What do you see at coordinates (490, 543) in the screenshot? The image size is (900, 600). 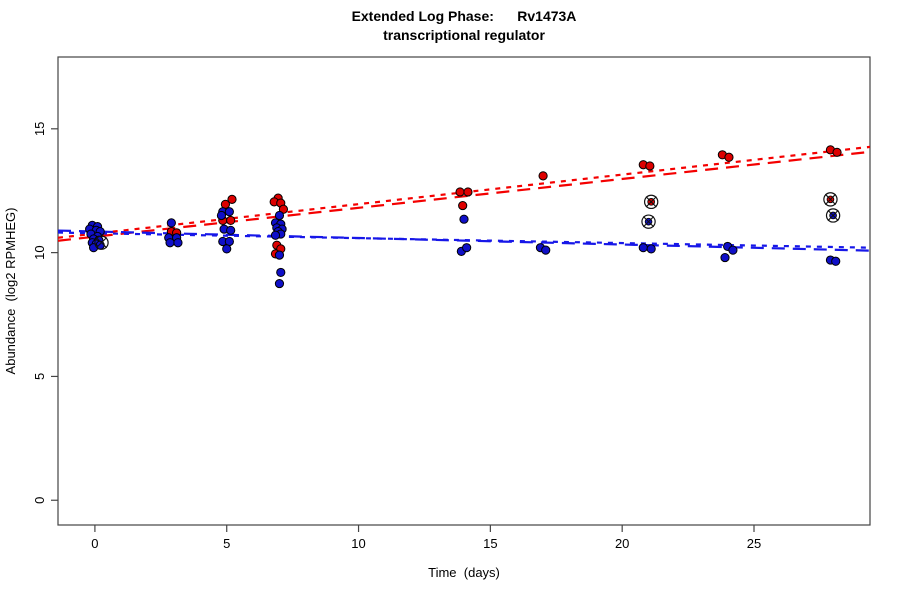 I see `x-tick-label: 15` at bounding box center [490, 543].